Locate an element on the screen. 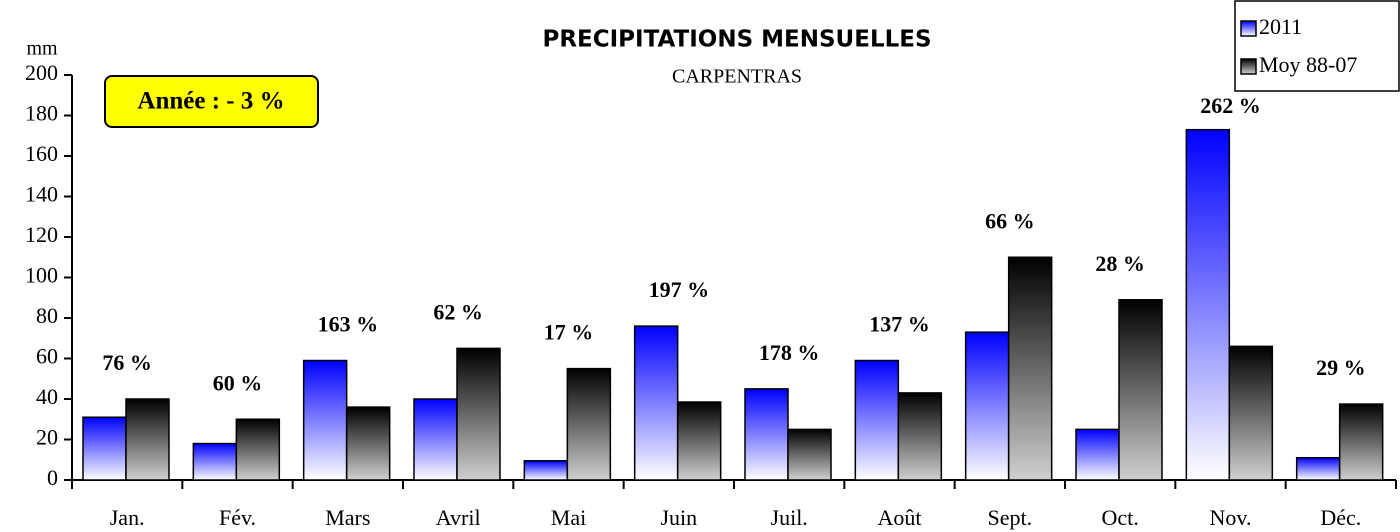 The width and height of the screenshot is (1400, 532). percent-label: 262 % is located at coordinates (1230, 105).